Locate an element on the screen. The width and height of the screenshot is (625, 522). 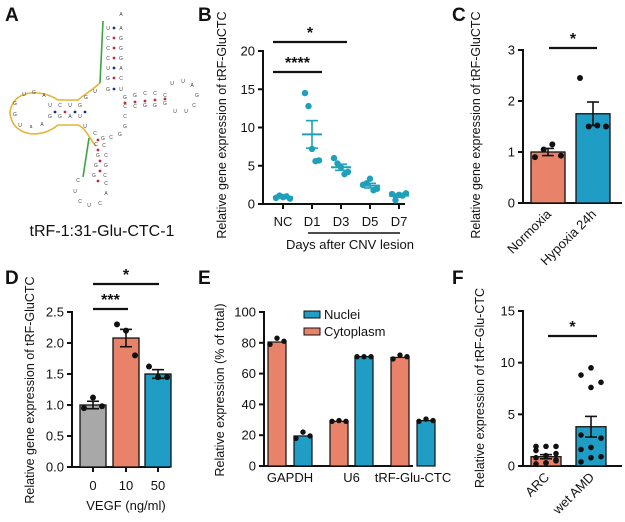
fragment-end-marker is located at coordinates (86, 157).